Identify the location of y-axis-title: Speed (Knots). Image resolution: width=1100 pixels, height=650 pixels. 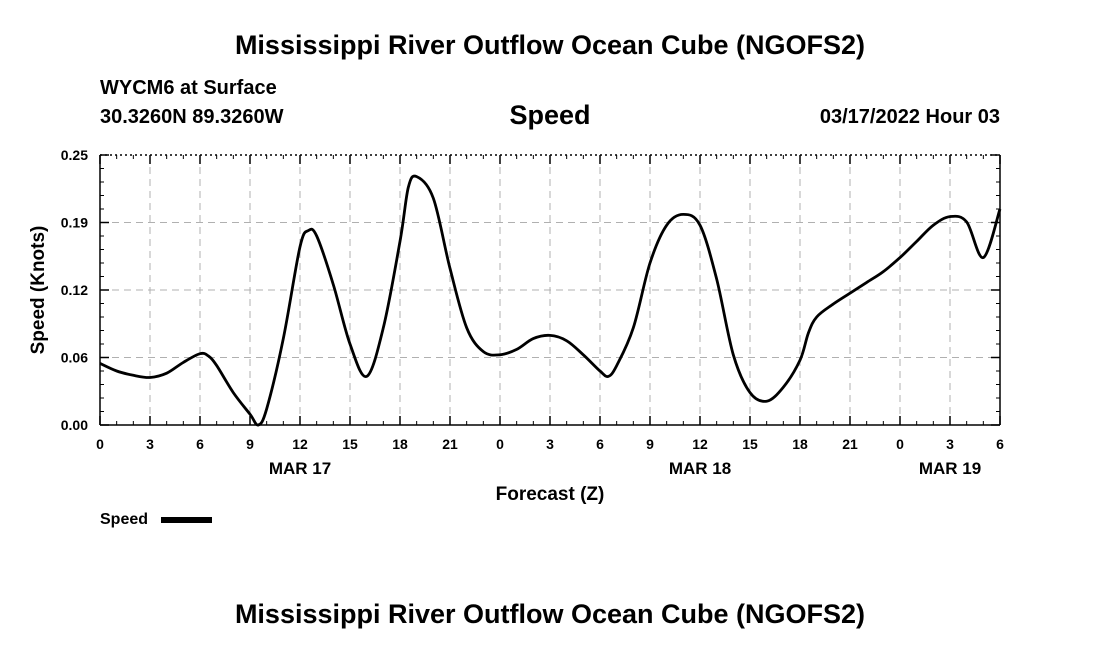
(38, 290).